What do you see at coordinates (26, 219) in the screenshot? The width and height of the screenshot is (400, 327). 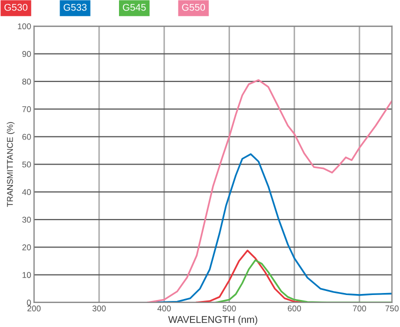 I see `y-tick-label: 30` at bounding box center [26, 219].